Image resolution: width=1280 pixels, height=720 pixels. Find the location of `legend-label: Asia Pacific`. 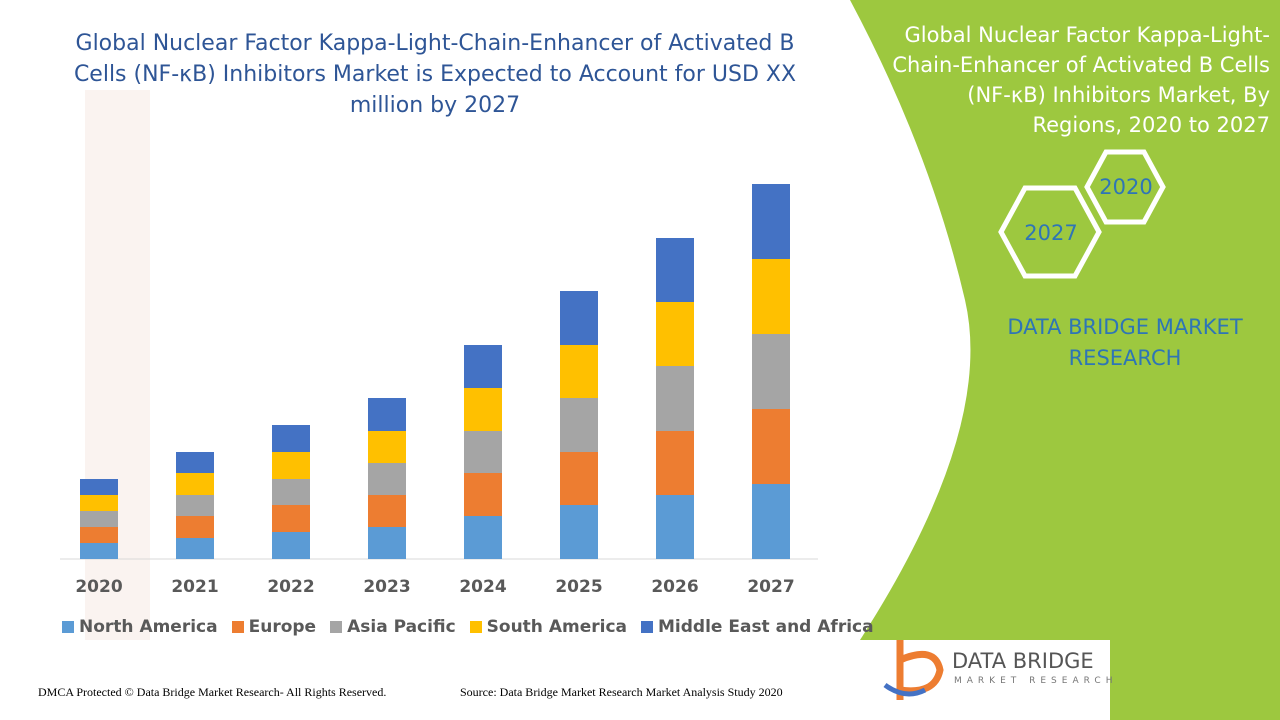

legend-label: Asia Pacific is located at coordinates (401, 627).